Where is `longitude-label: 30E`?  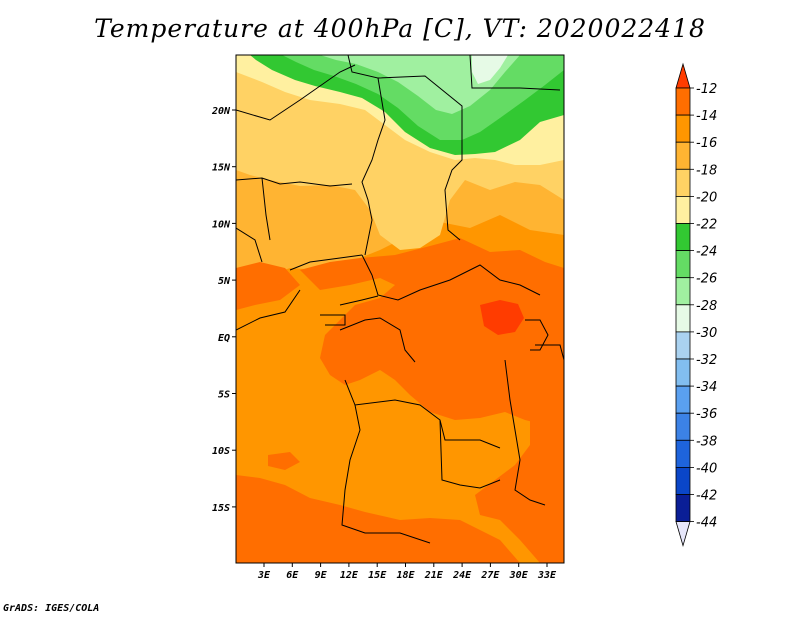 longitude-label: 30E is located at coordinates (519, 575).